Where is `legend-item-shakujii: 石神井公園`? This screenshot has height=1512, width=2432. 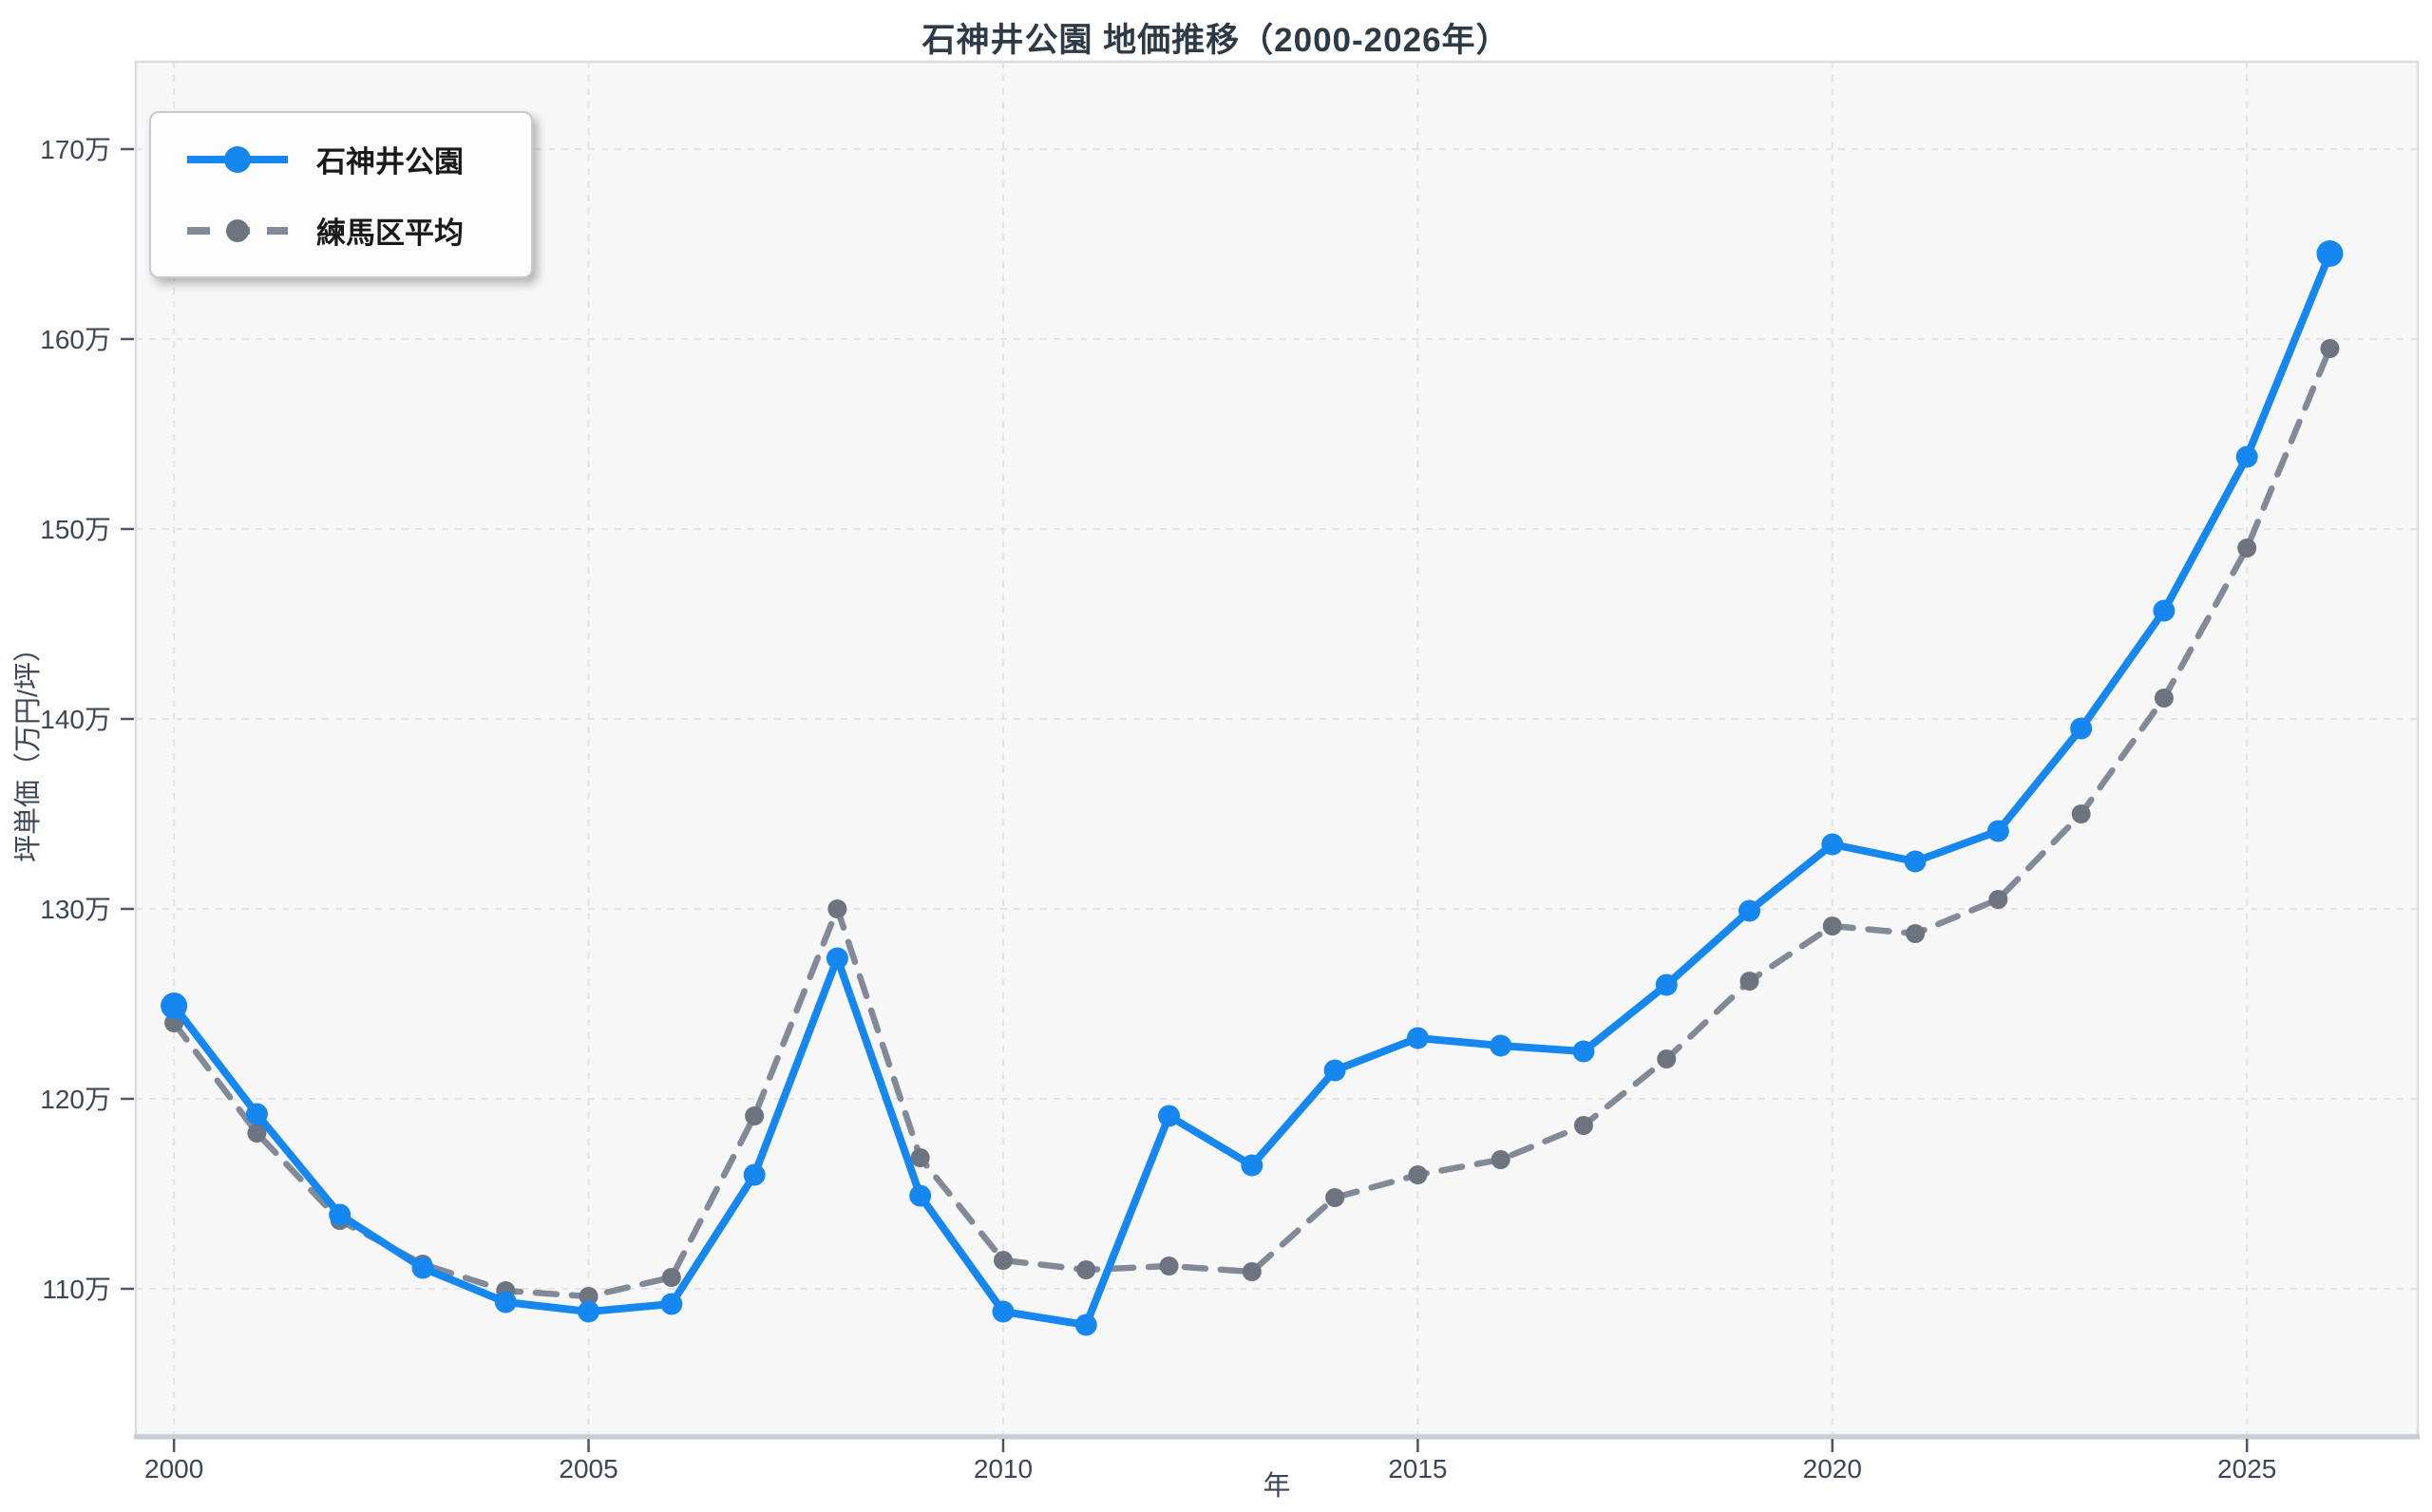
legend-item-shakujii: 石神井公園 is located at coordinates (344, 159).